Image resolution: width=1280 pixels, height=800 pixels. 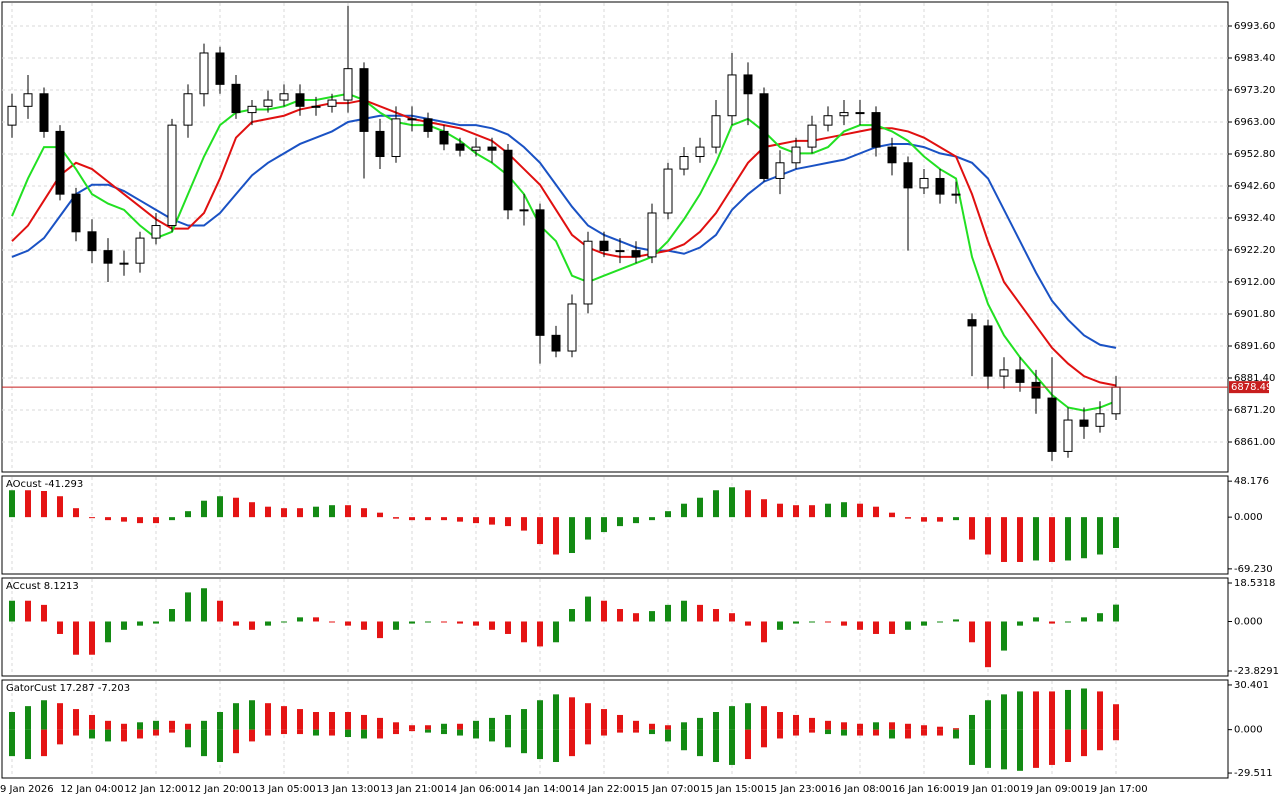 I want to click on indicator-title: ACcust 8.1213, so click(x=42, y=586).